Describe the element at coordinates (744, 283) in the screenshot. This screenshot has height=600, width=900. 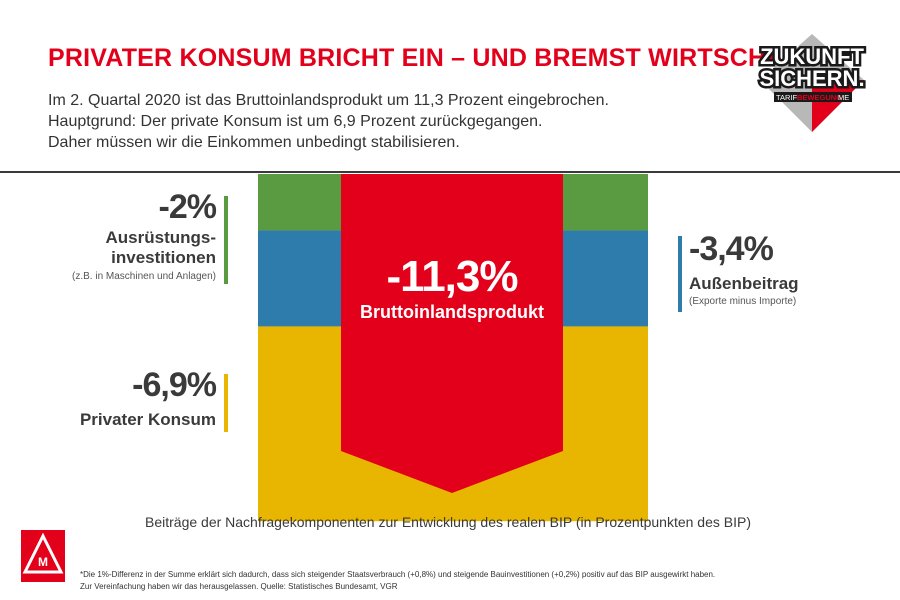
I see `aussen-label: Außenbeitrag` at that location.